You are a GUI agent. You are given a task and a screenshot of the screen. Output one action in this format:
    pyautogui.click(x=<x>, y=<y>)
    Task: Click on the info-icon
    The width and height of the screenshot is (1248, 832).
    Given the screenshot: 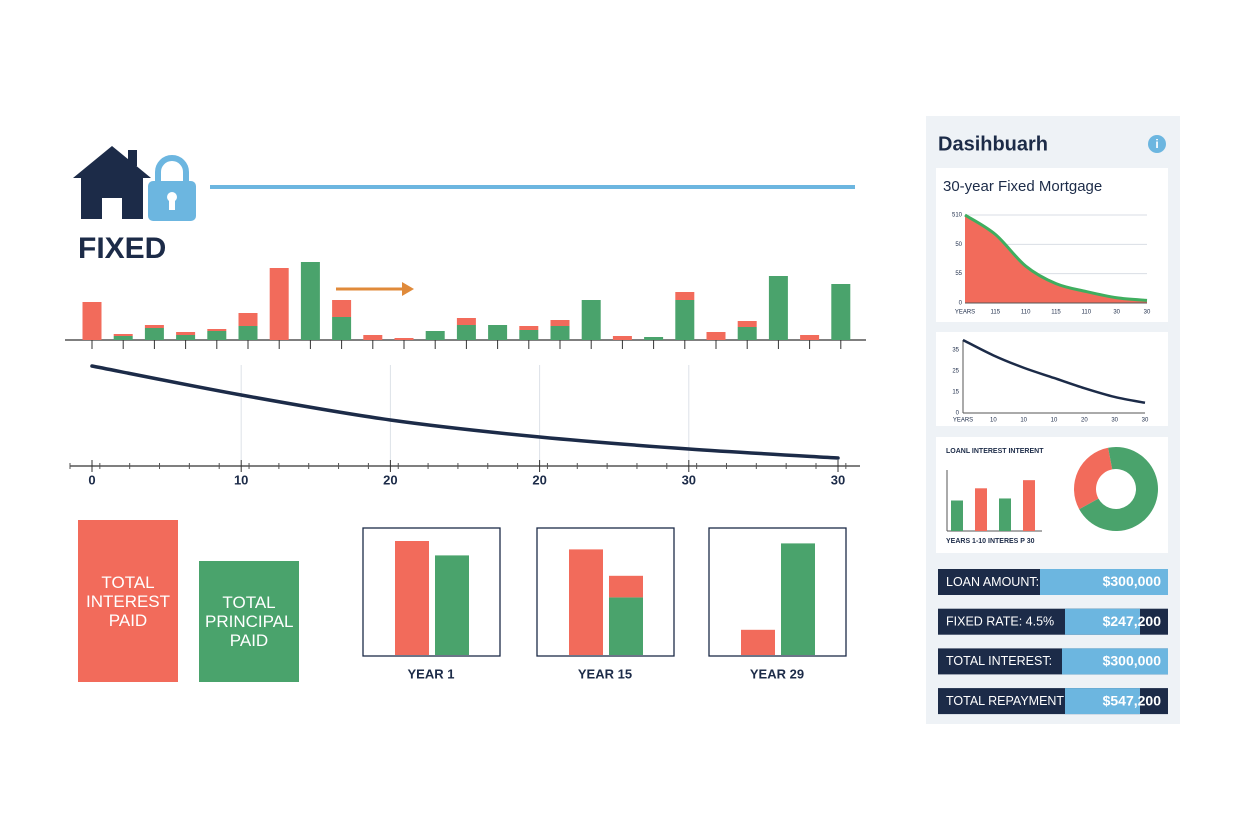 What is the action you would take?
    pyautogui.click(x=1157, y=144)
    